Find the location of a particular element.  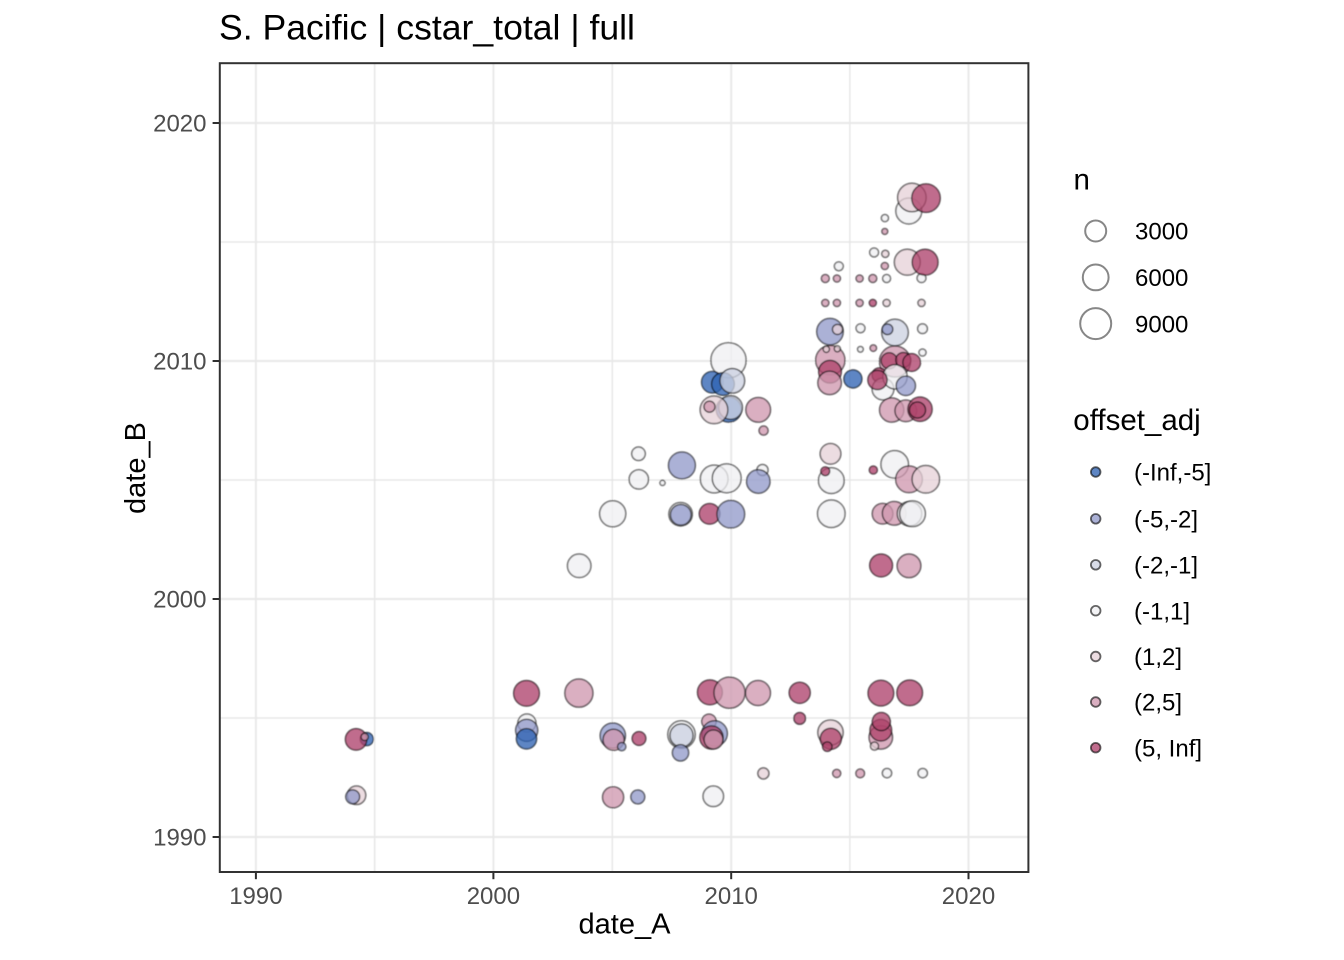

svg-text: (5, Inf] is located at coordinates (1168, 748).